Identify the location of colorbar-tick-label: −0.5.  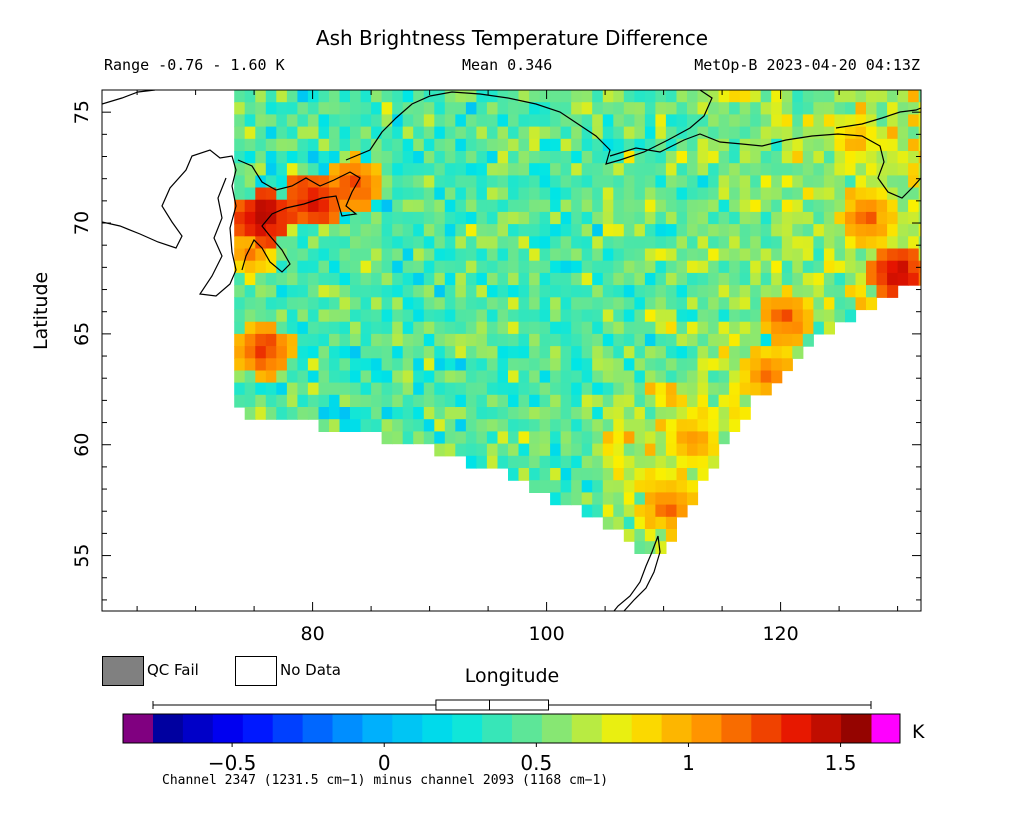
(232, 763).